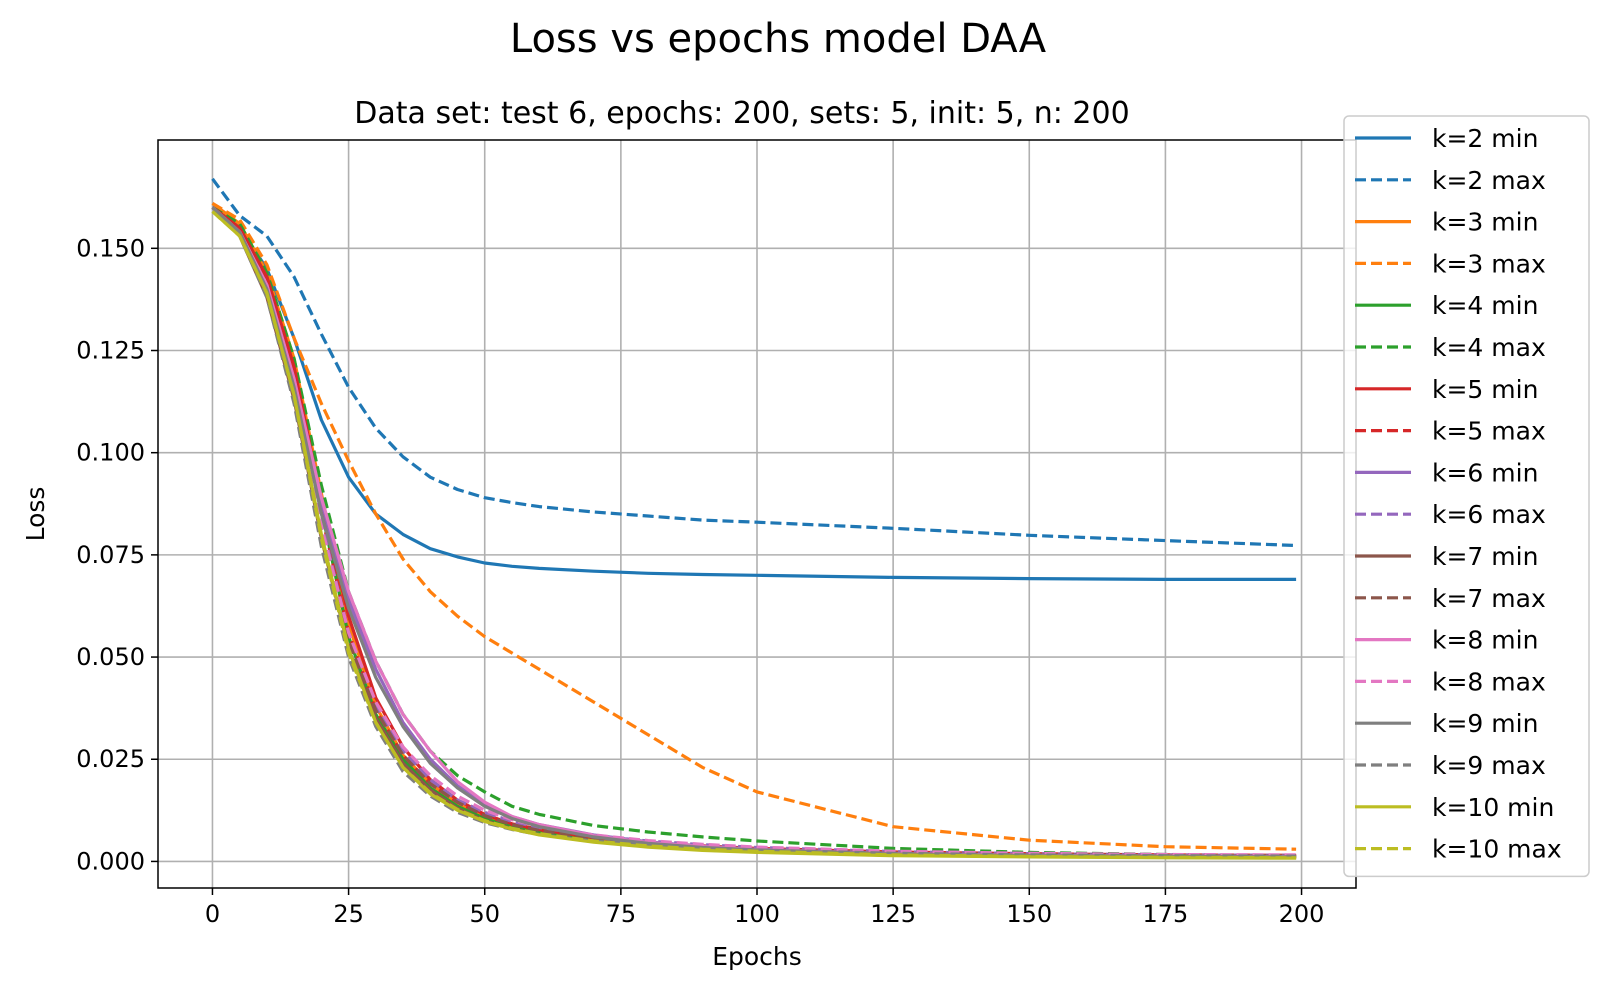 This screenshot has height=992, width=1599. I want to click on legend-entry: k=10 min, so click(1493, 807).